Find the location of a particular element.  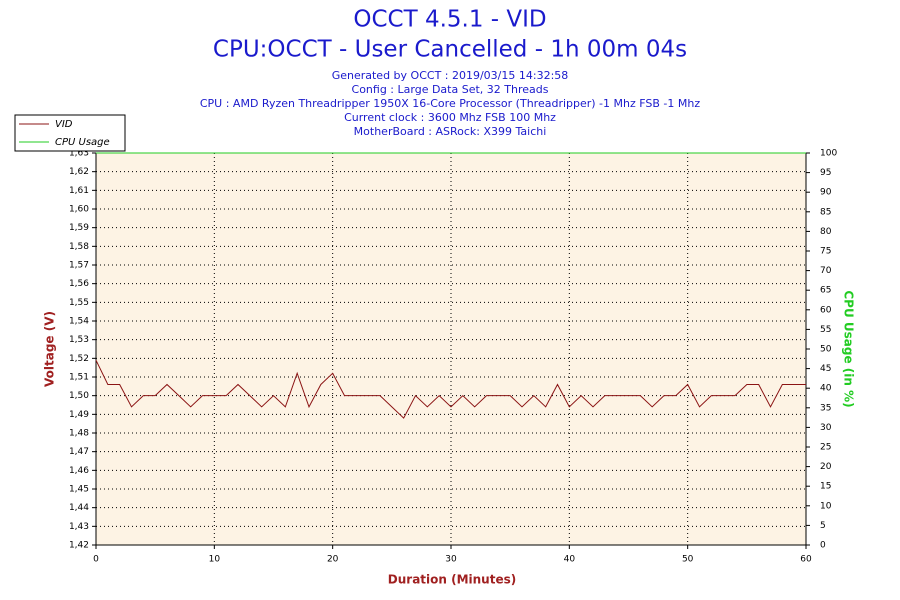

x-tick-label: 40 is located at coordinates (570, 560).